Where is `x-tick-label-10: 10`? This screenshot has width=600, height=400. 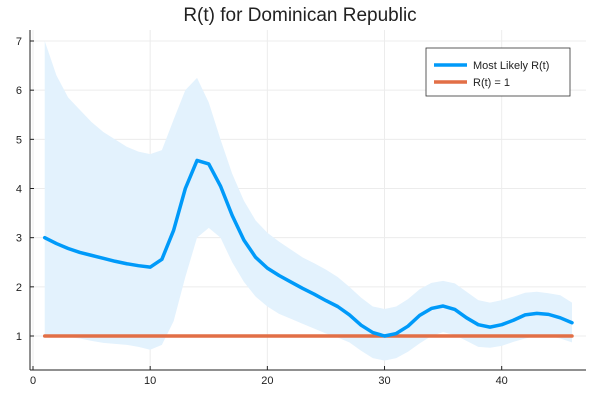 x-tick-label-10: 10 is located at coordinates (150, 381).